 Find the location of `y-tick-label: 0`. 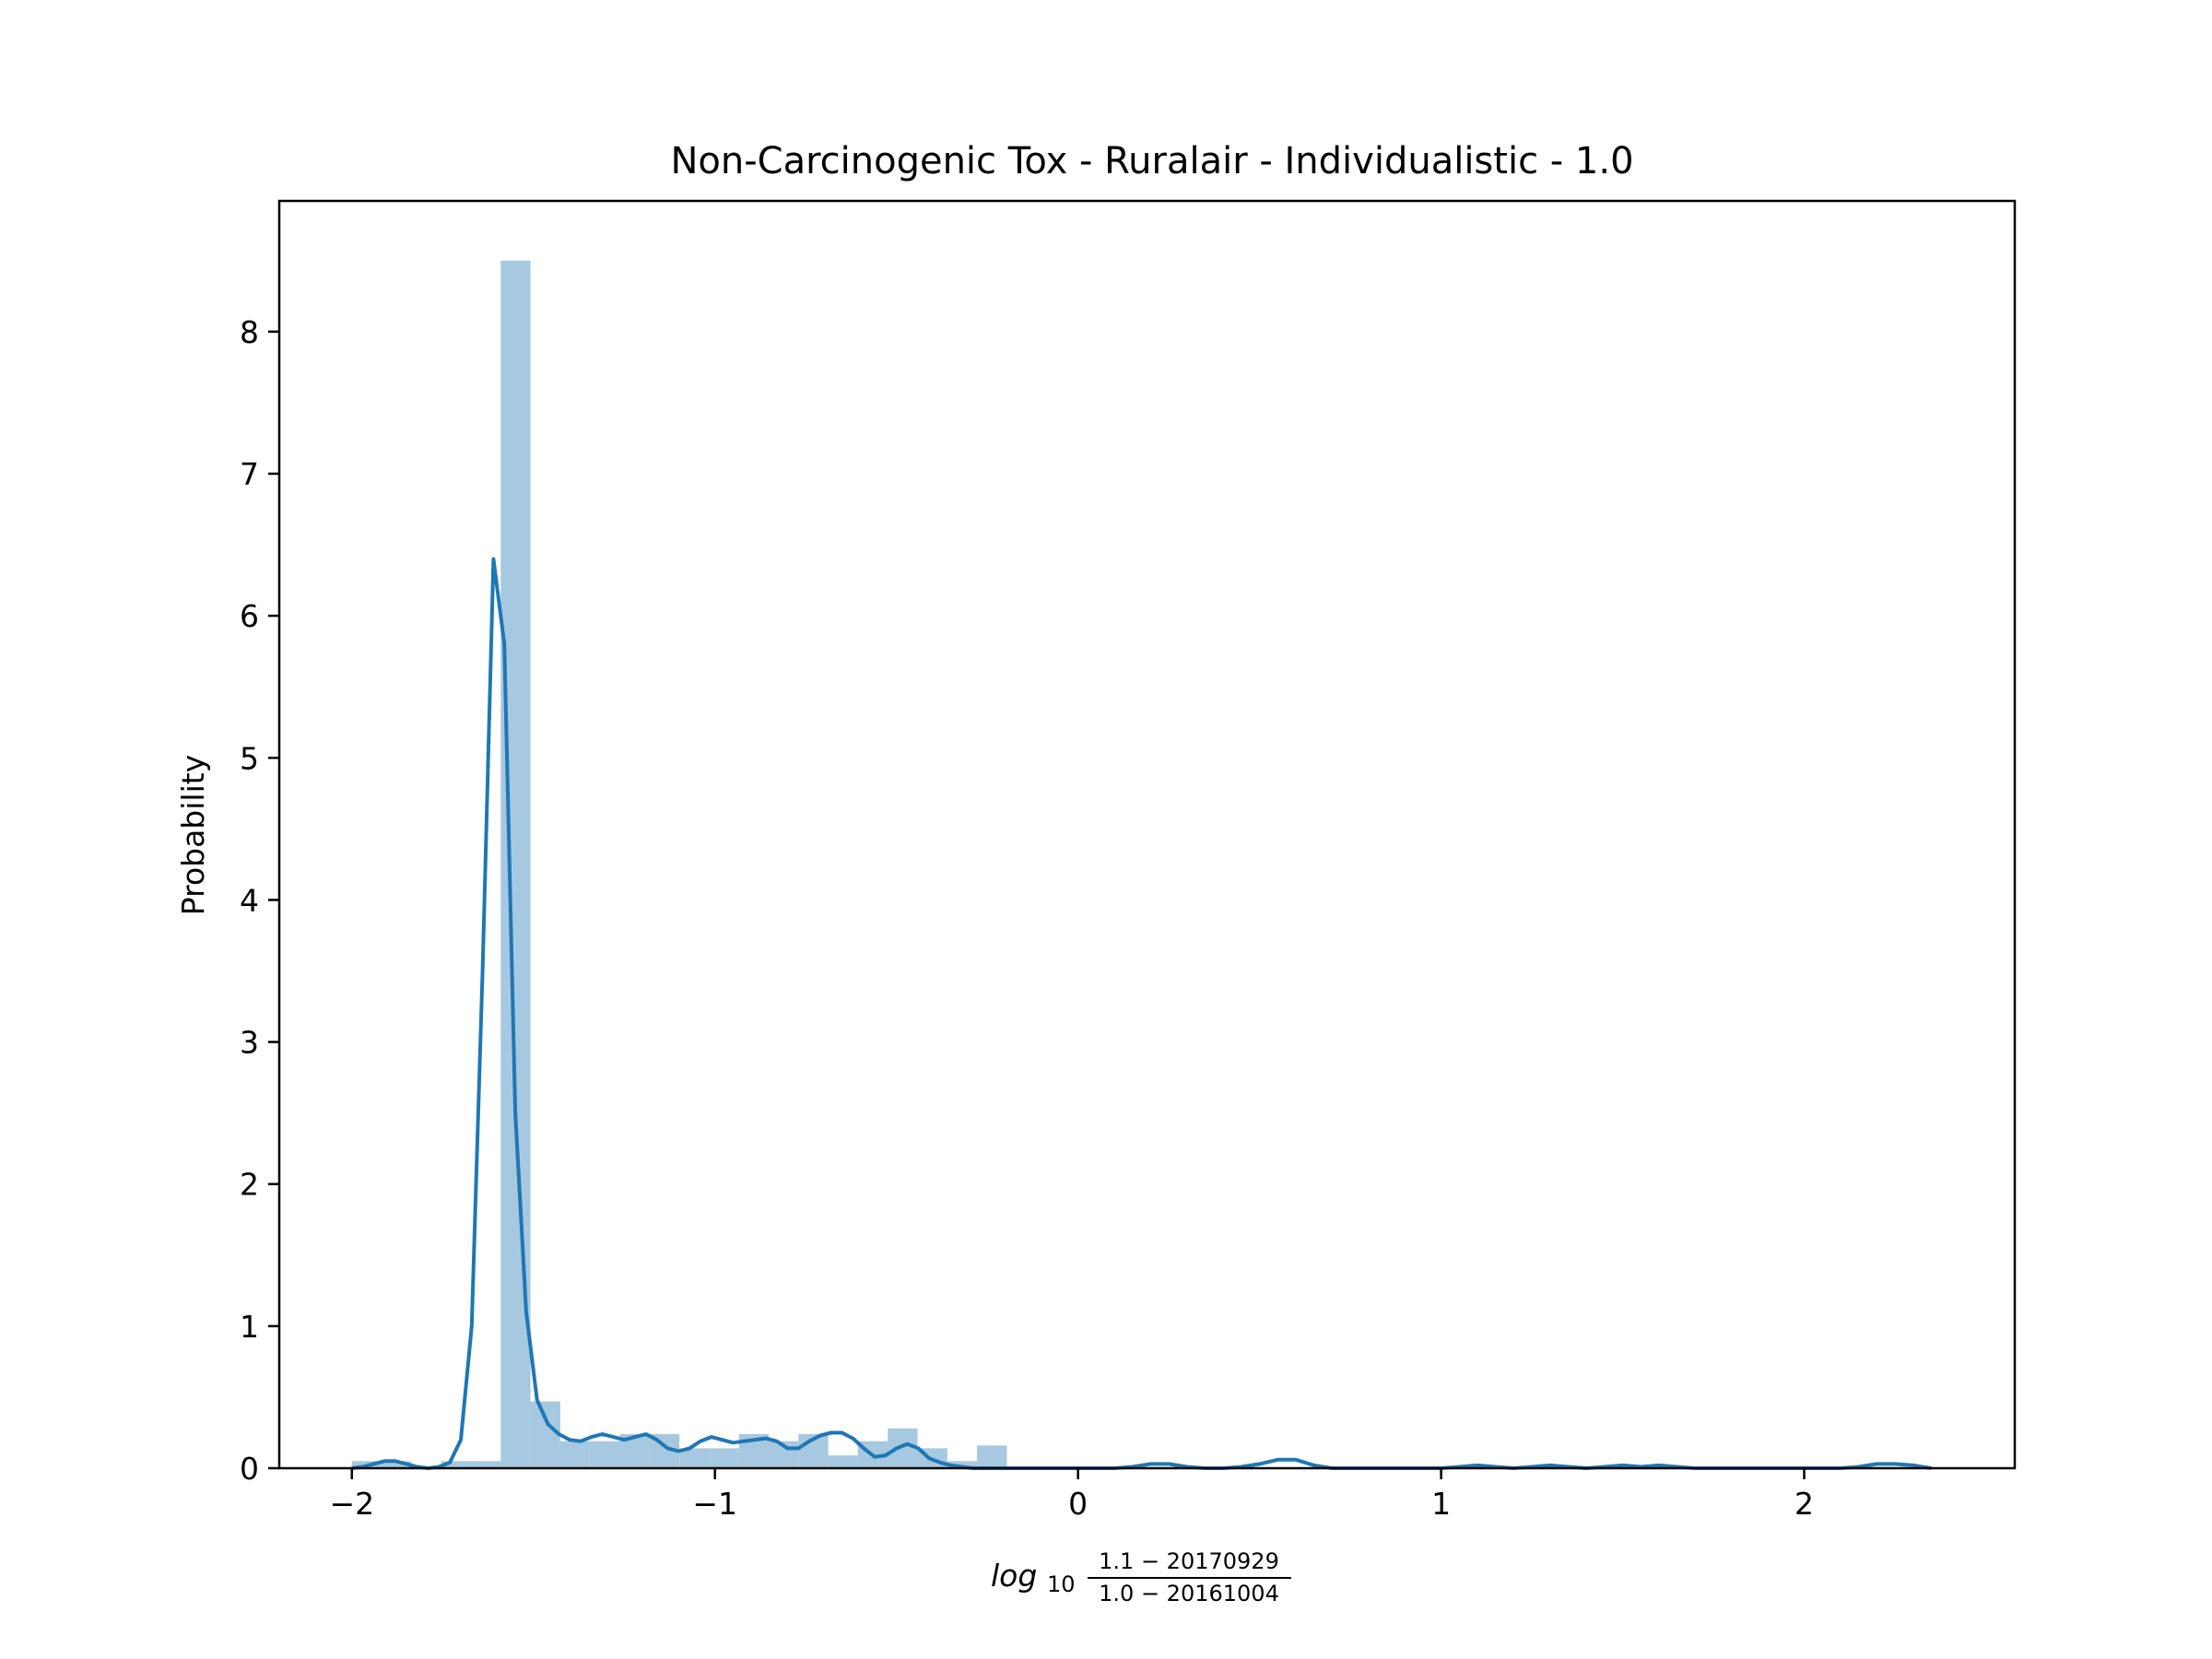

y-tick-label: 0 is located at coordinates (249, 1469).